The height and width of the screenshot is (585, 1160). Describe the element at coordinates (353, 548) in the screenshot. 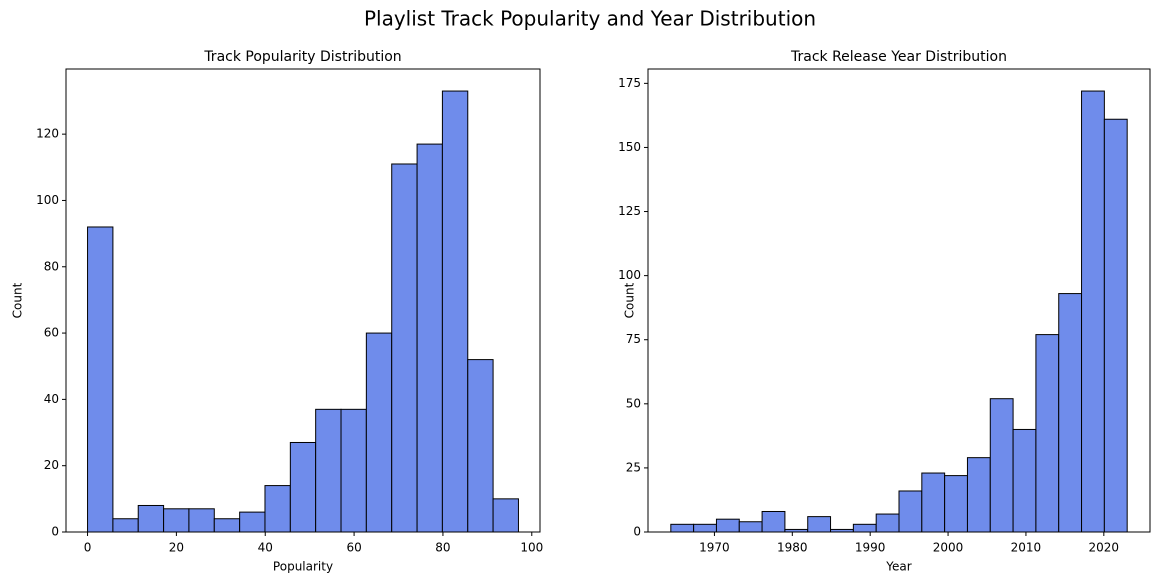

I see `x-tick-label: 60` at that location.